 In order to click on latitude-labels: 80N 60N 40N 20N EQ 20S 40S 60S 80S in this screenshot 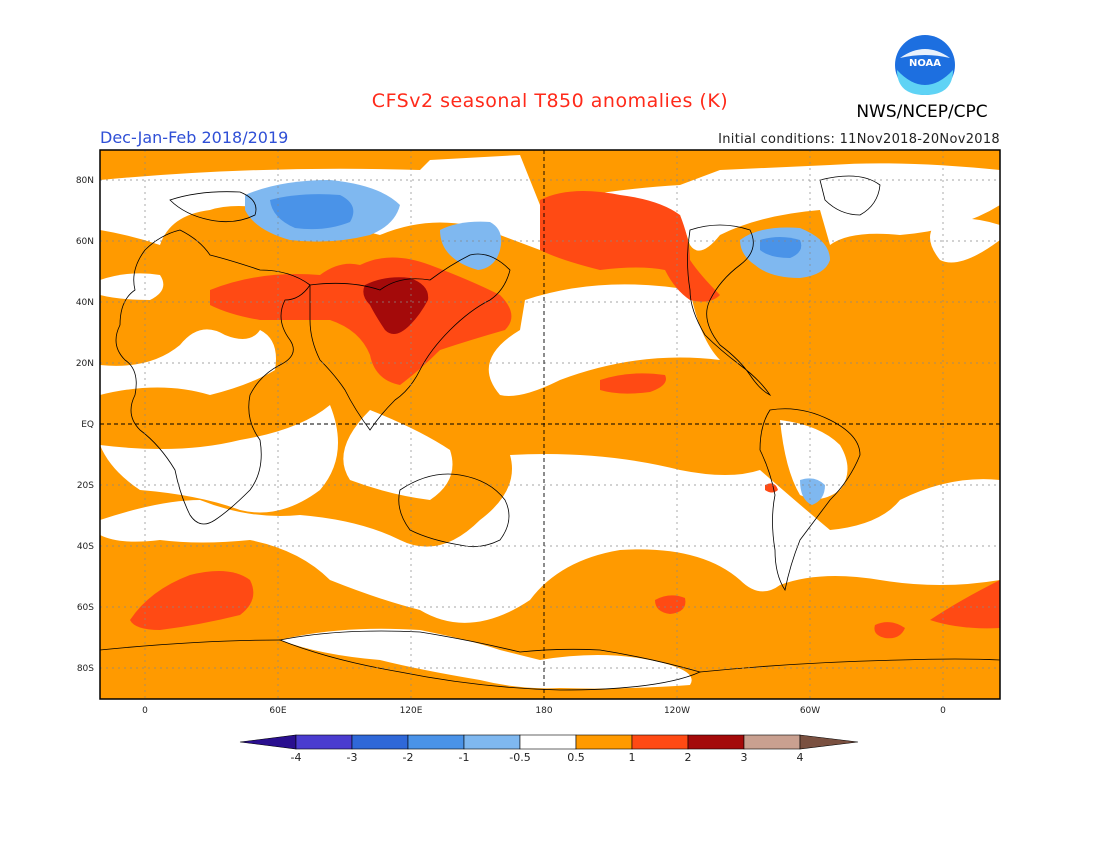, I will do `click(85, 425)`.